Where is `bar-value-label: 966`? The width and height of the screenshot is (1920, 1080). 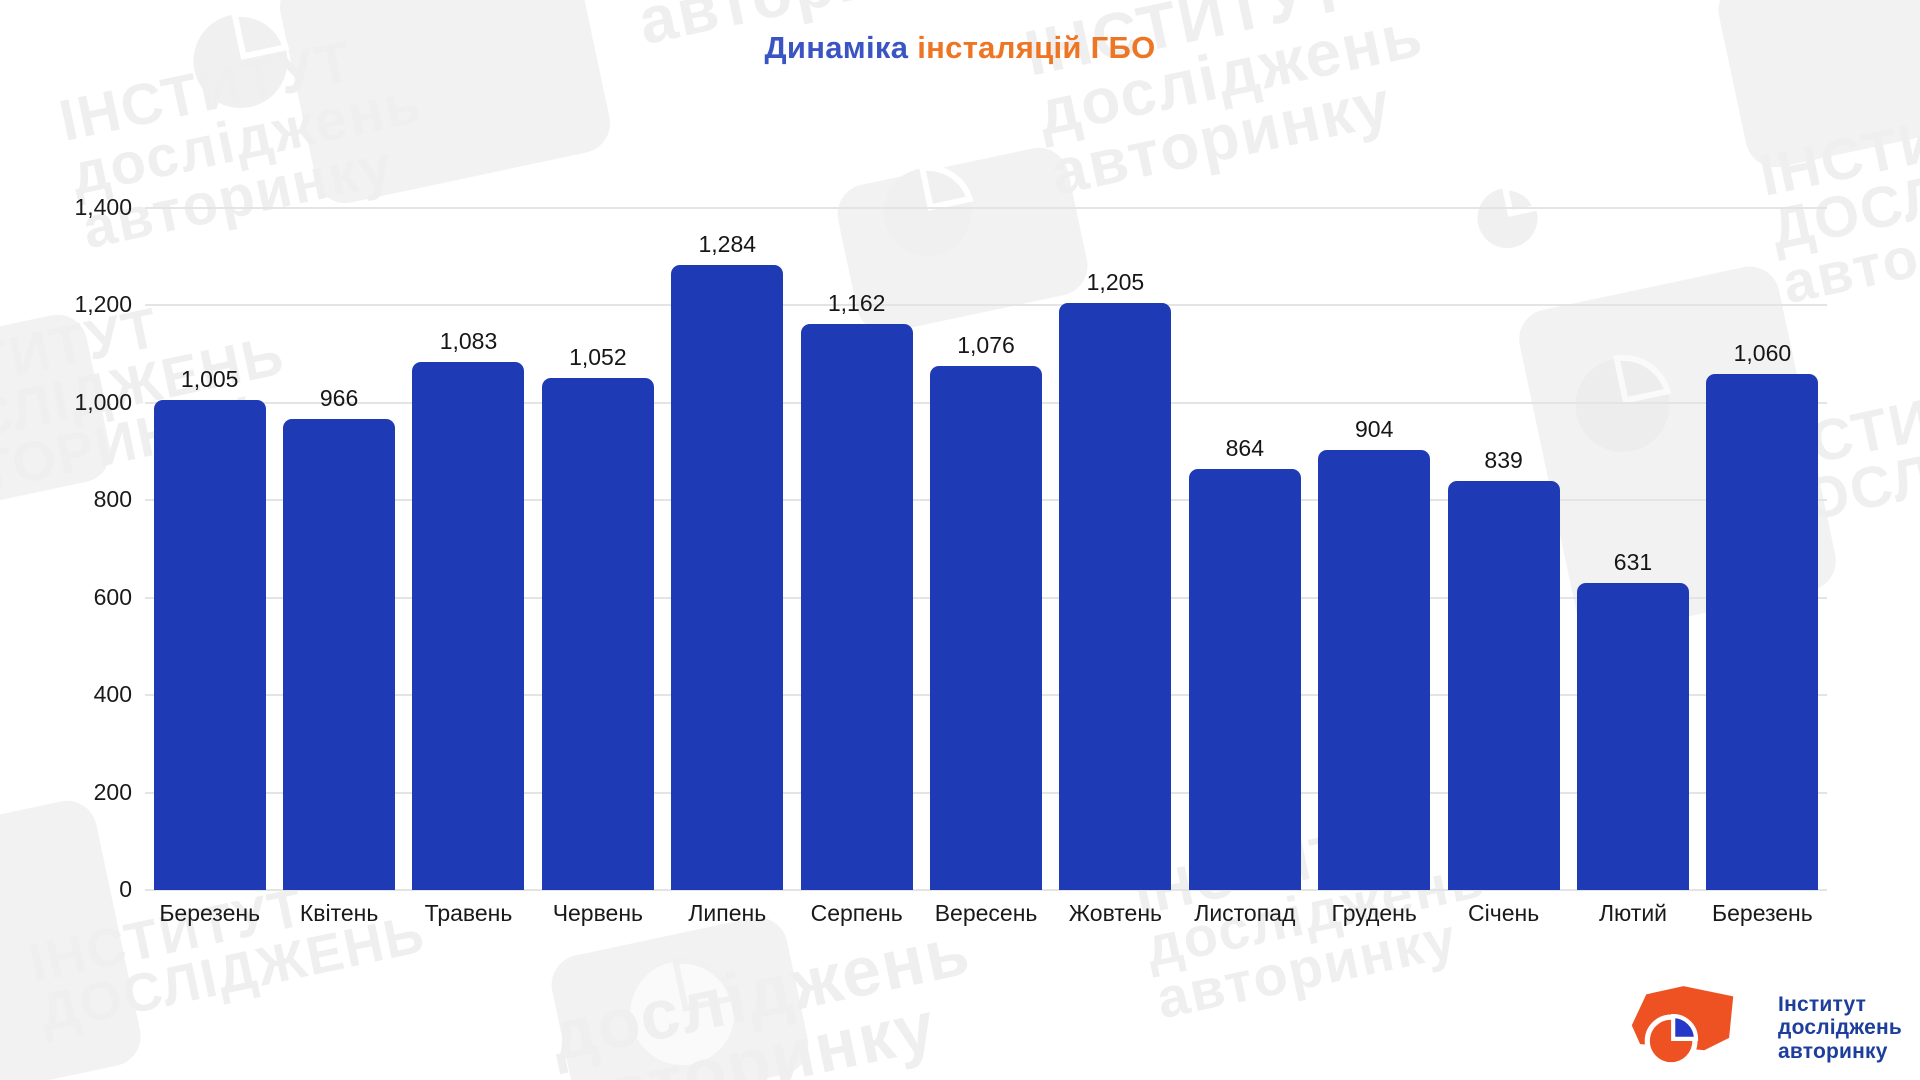
bar-value-label: 966 is located at coordinates (339, 398).